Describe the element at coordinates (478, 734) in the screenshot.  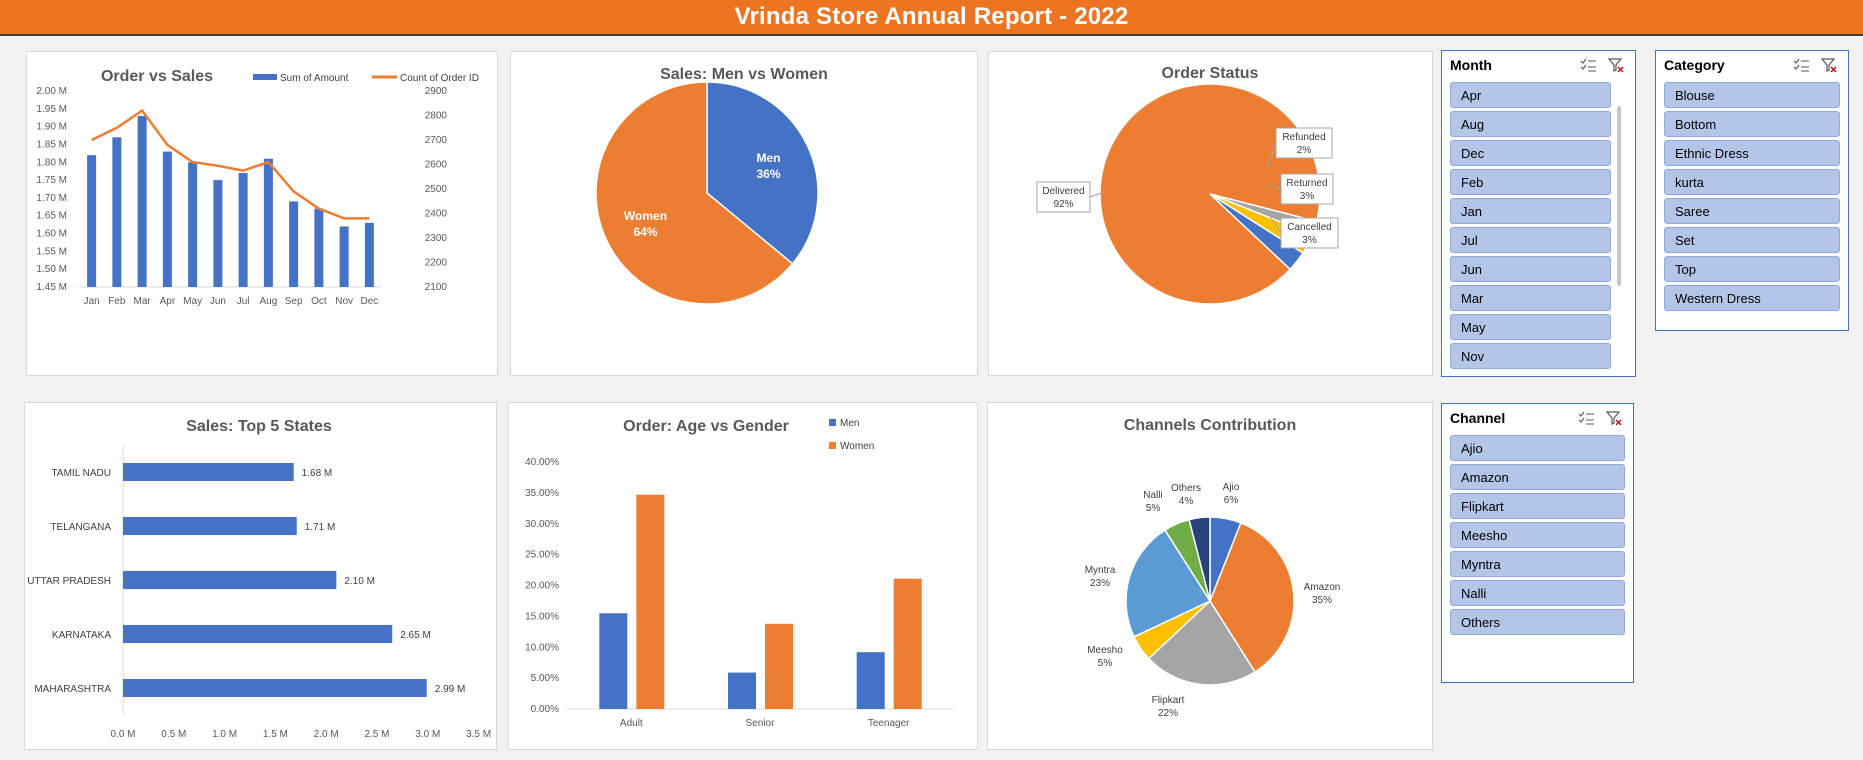
I see `x-tick-label: 3.5 M` at that location.